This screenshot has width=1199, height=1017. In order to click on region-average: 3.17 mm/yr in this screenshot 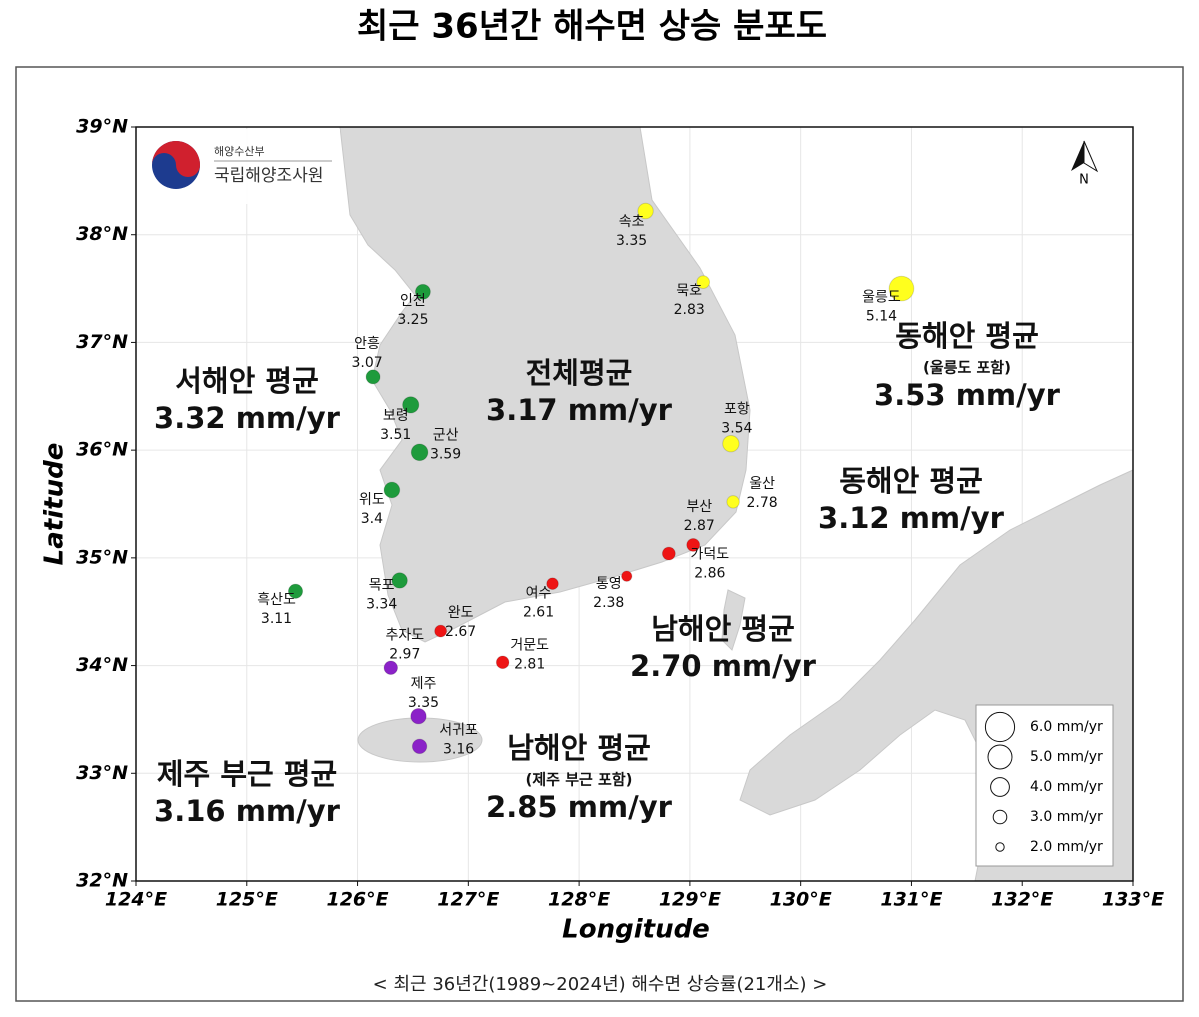, I will do `click(579, 410)`.